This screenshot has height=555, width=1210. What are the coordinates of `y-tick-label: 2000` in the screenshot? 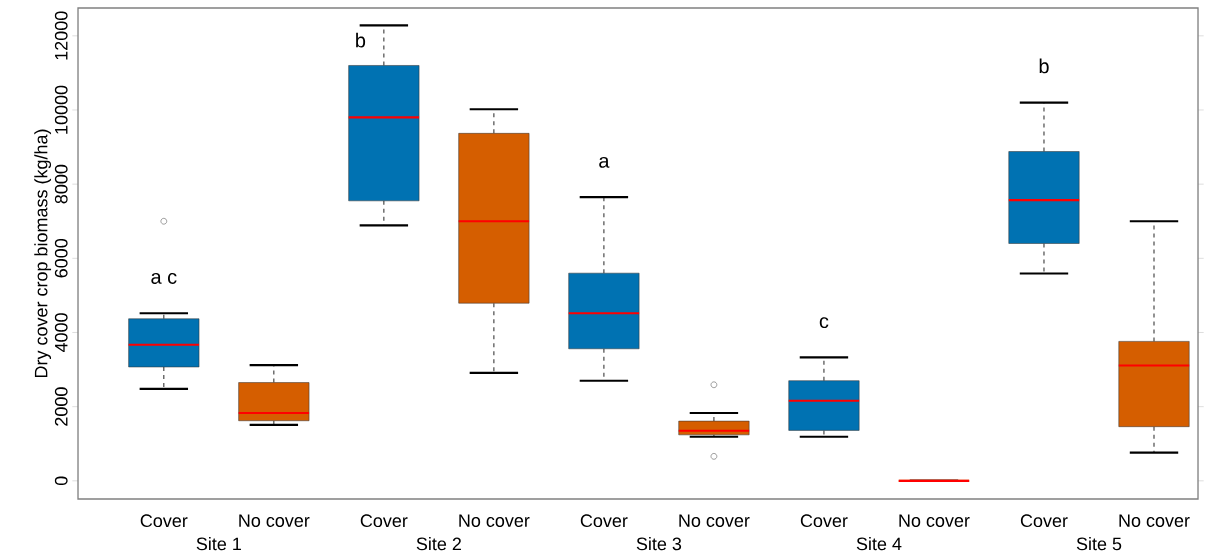 It's located at (61, 406).